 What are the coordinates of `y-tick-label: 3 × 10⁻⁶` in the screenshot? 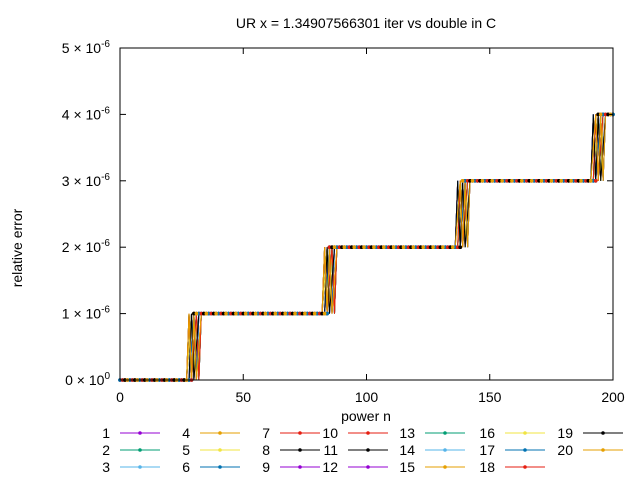 It's located at (86, 180).